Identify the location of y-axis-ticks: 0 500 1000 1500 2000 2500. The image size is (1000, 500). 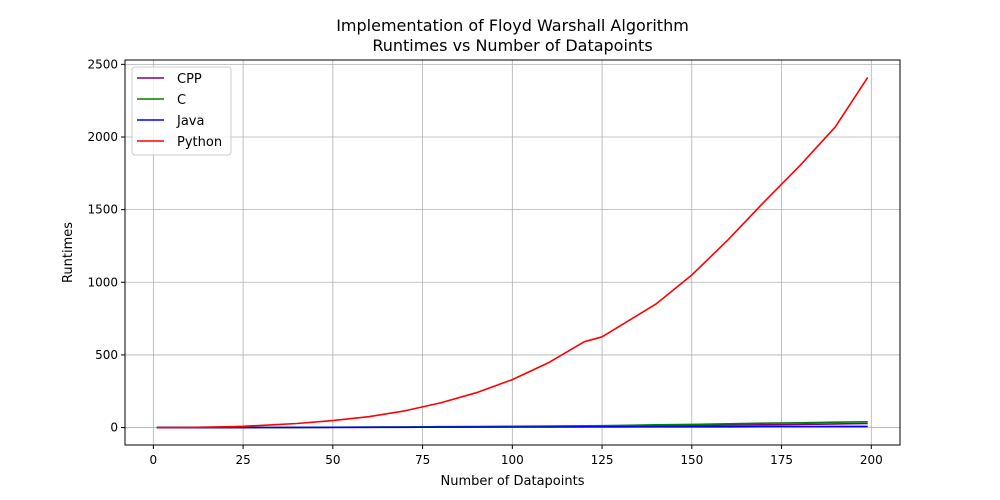
(106, 246).